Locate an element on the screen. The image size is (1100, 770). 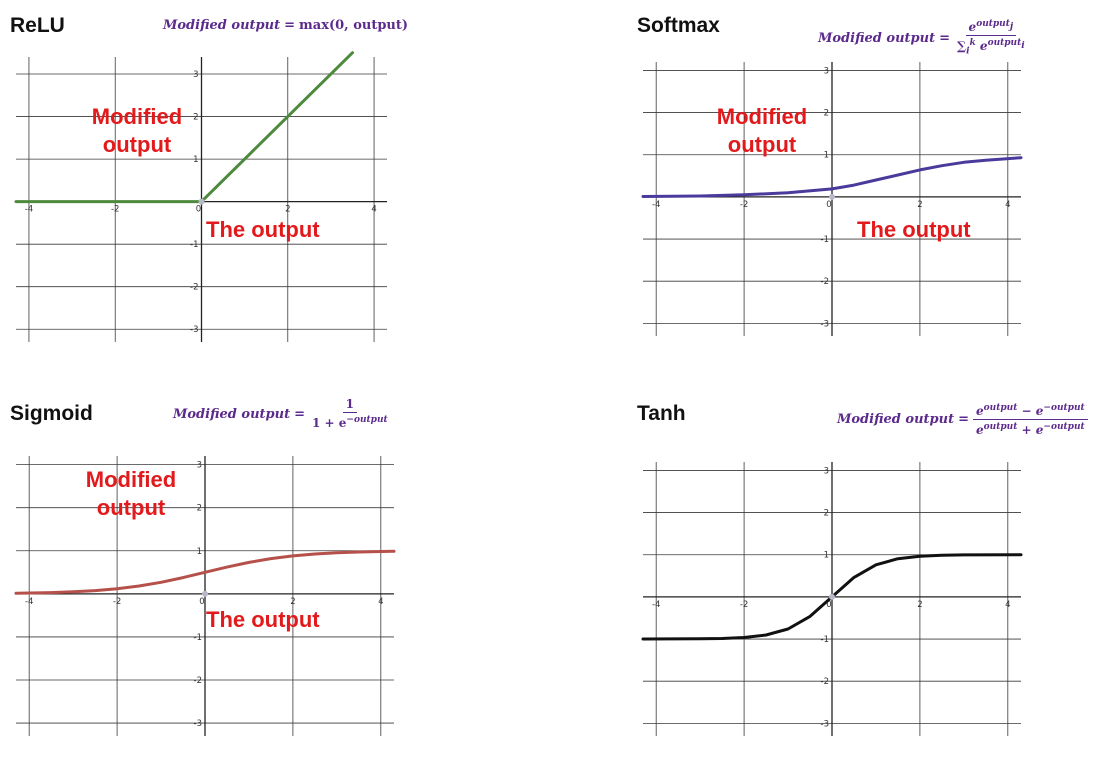
chart-title: Tanh is located at coordinates (661, 413).